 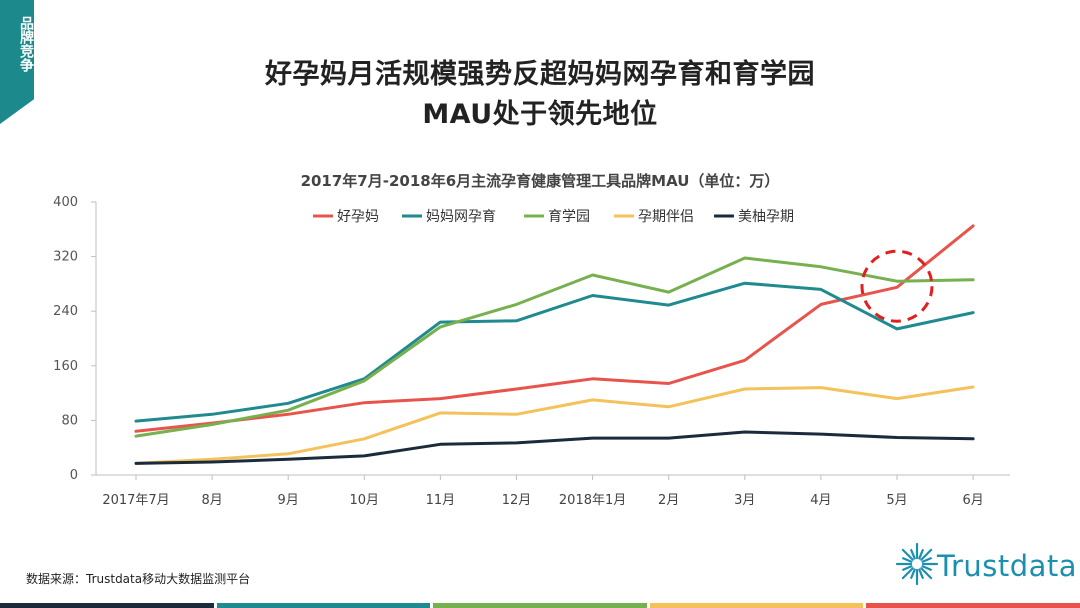 What do you see at coordinates (135, 500) in the screenshot?
I see `x-tick-label: 2017年7月` at bounding box center [135, 500].